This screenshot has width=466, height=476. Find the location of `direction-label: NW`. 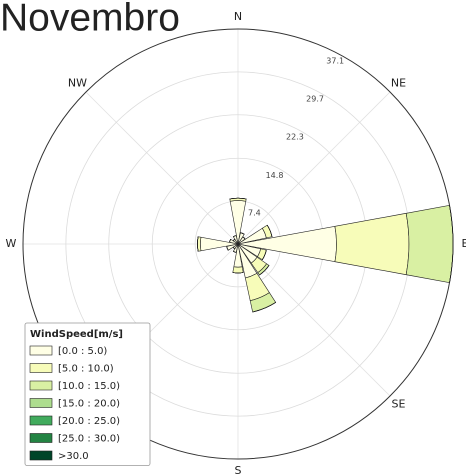

direction-label: NW is located at coordinates (77, 82).